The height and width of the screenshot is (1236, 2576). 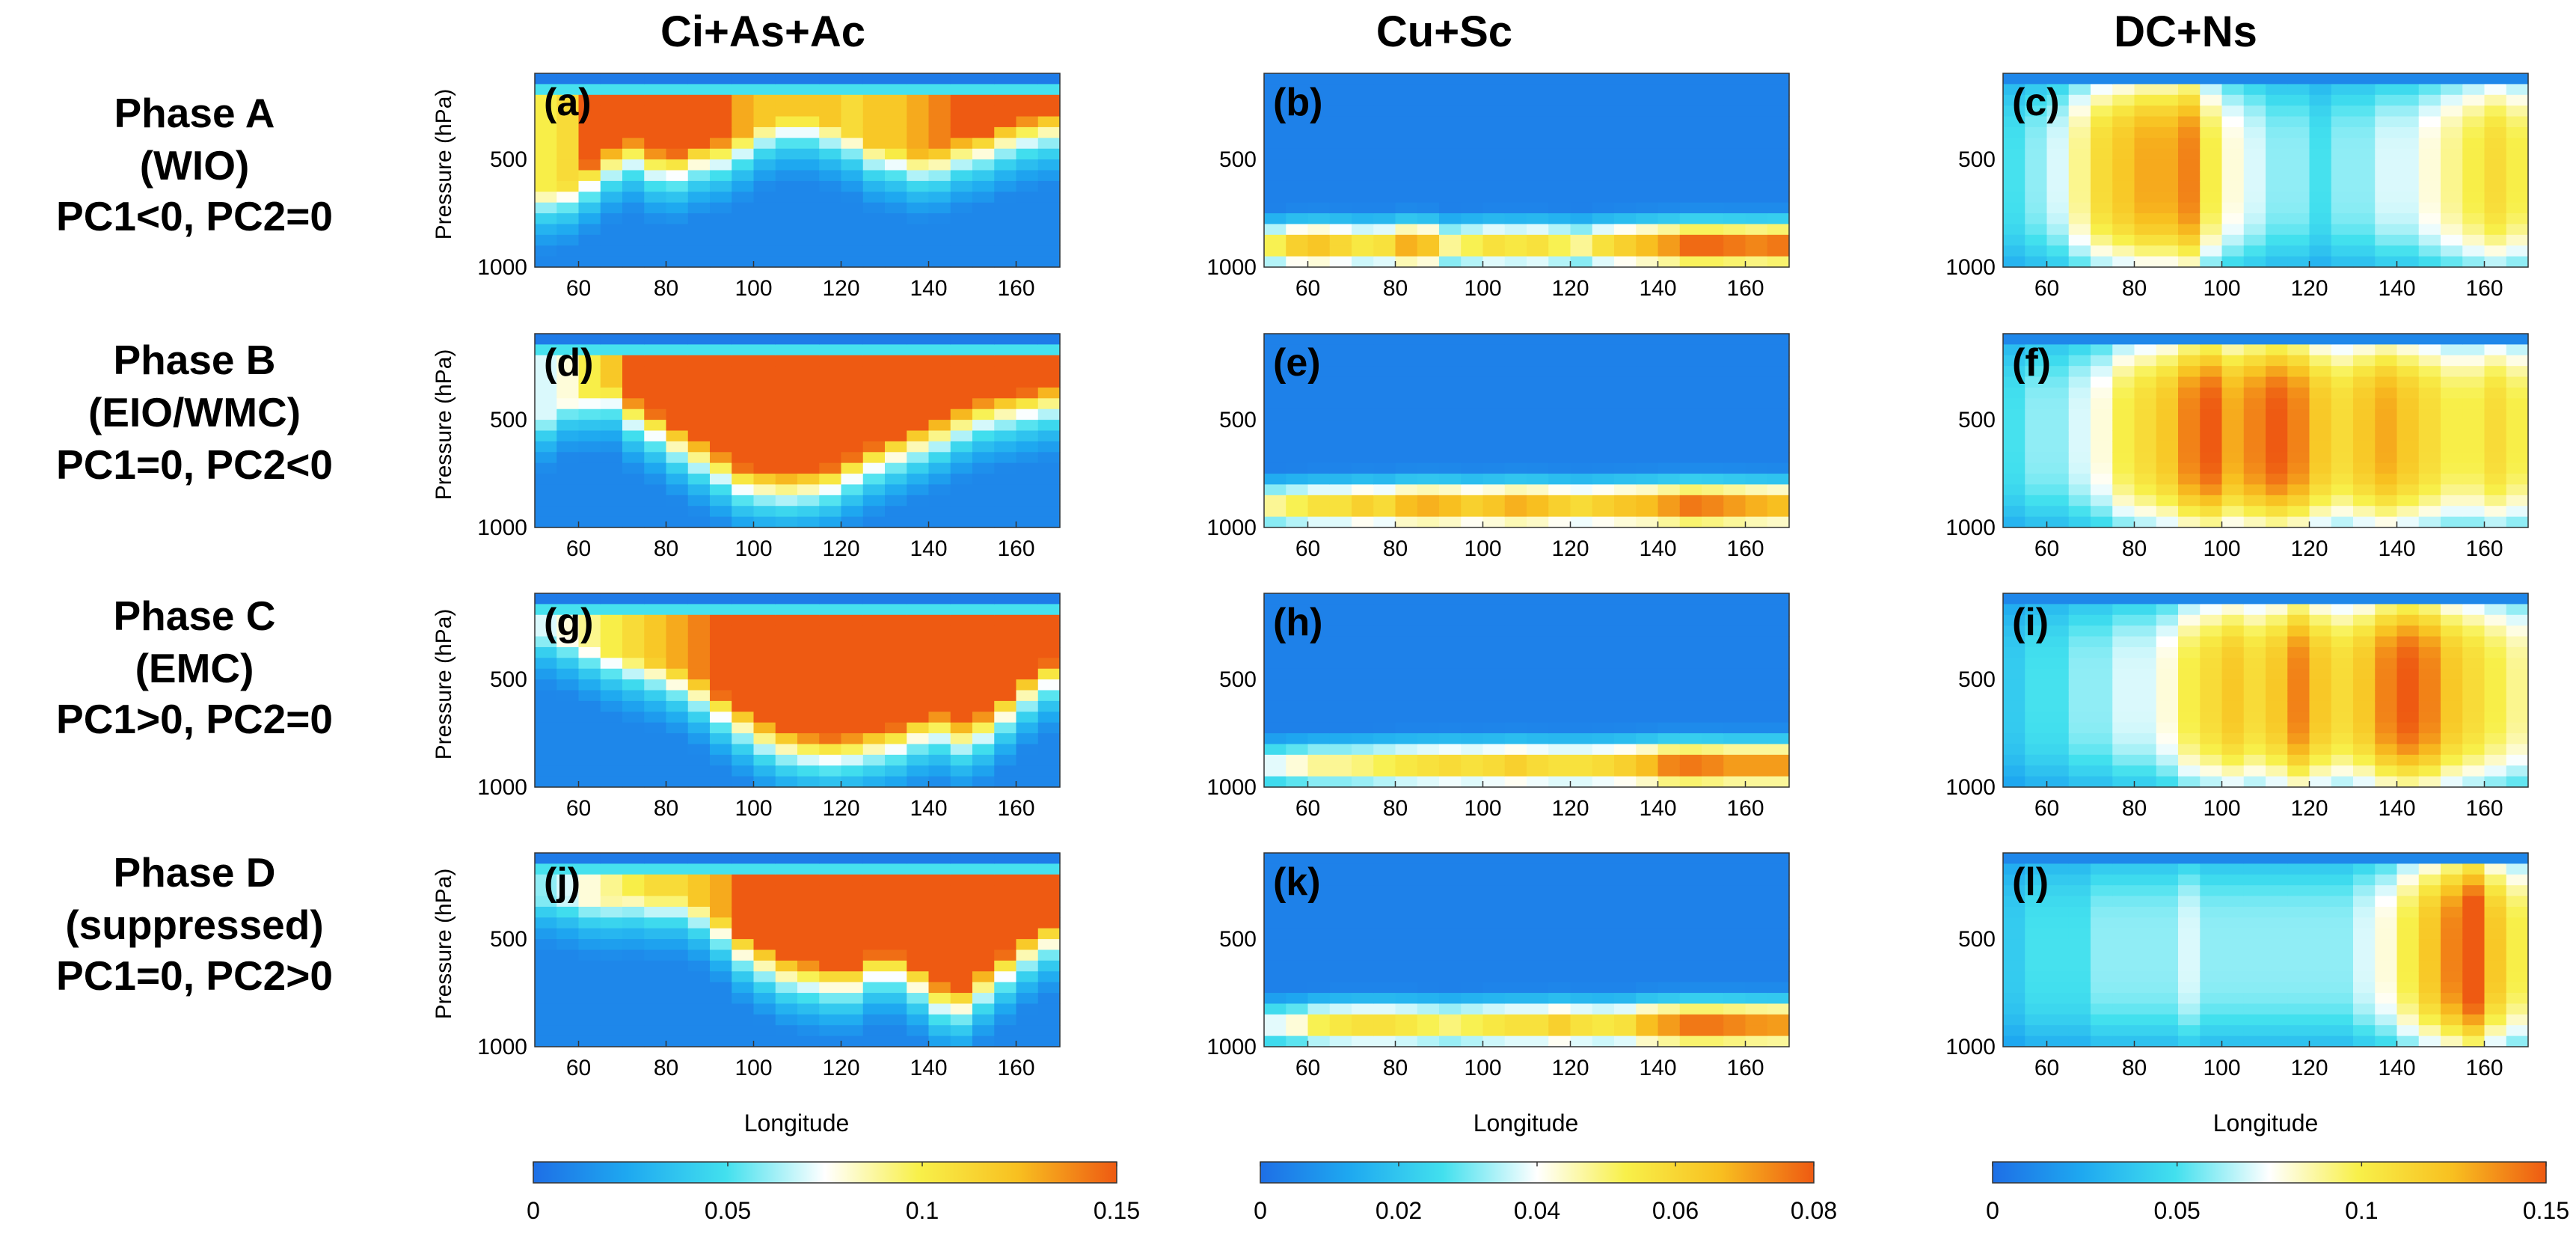 What do you see at coordinates (194, 925) in the screenshot?
I see `row-label-region-d: (suppressed)` at bounding box center [194, 925].